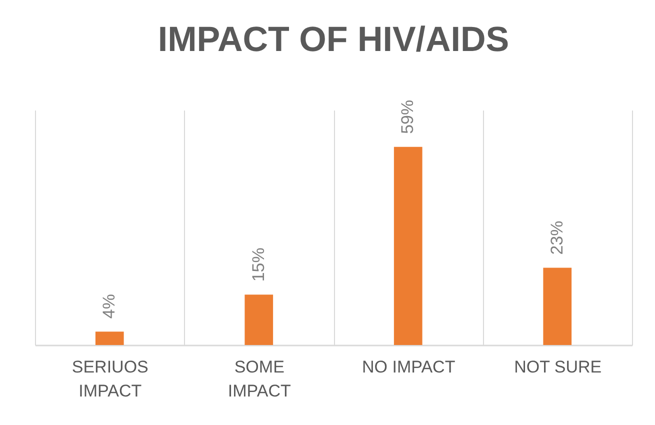 The height and width of the screenshot is (425, 655). Describe the element at coordinates (408, 117) in the screenshot. I see `data-label: 59%` at that location.